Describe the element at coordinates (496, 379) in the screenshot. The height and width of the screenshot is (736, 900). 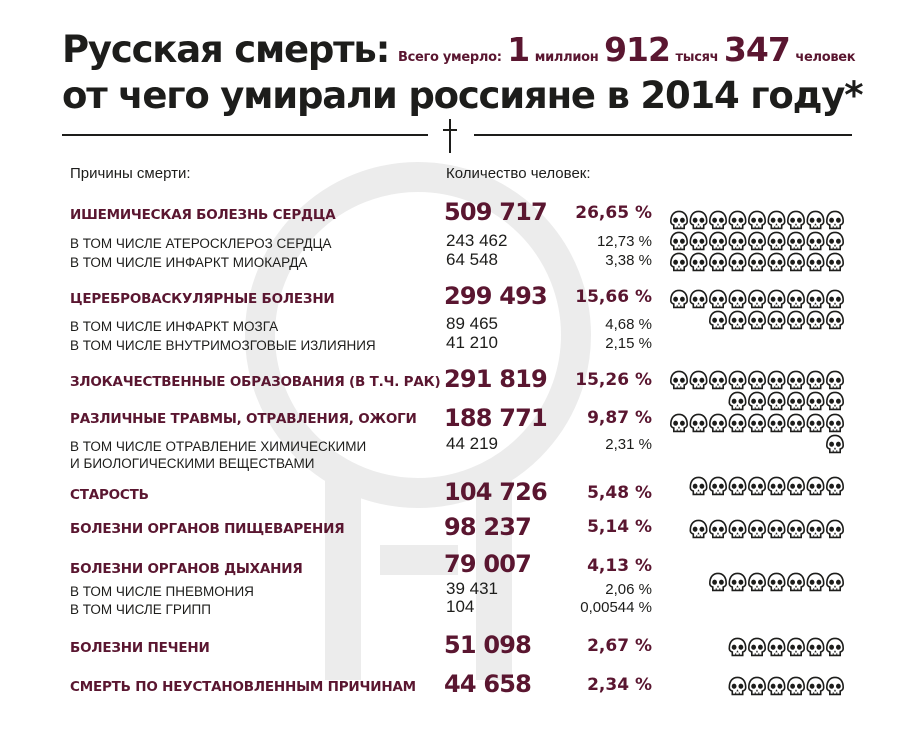
I see `cause-count: 291 819` at that location.